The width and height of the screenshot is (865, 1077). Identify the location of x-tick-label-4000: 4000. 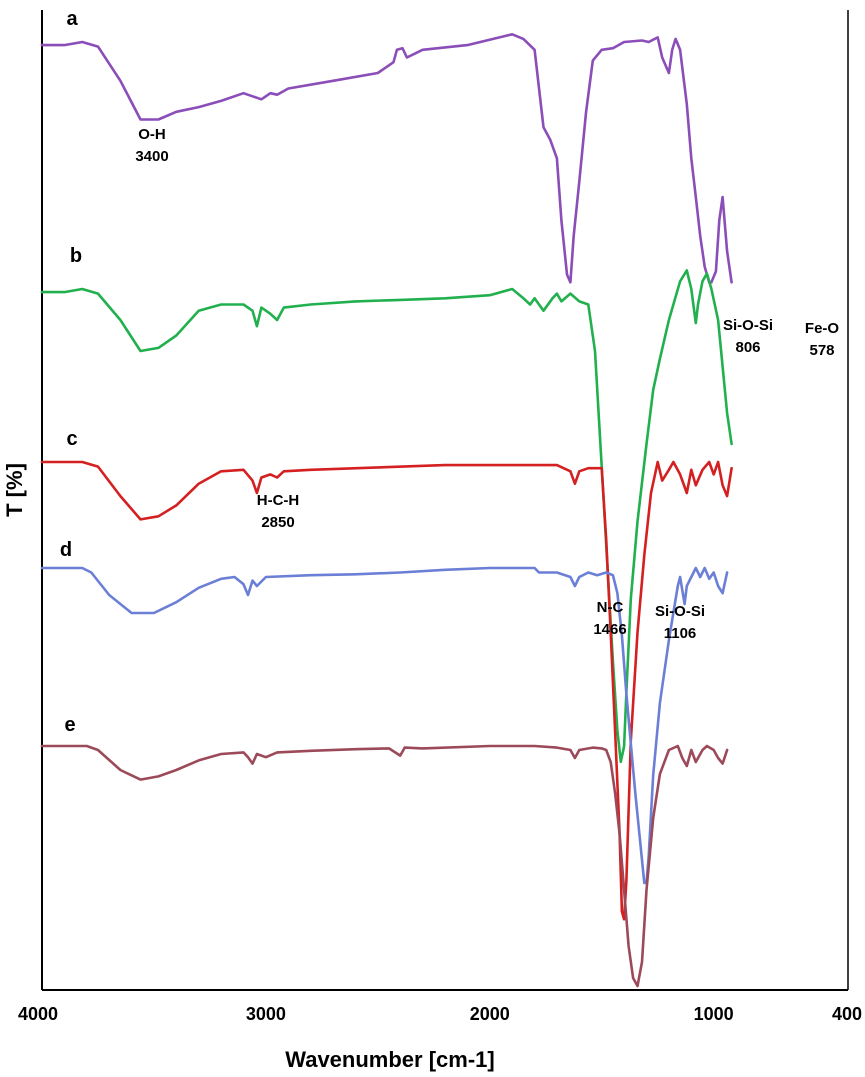
(38, 1014).